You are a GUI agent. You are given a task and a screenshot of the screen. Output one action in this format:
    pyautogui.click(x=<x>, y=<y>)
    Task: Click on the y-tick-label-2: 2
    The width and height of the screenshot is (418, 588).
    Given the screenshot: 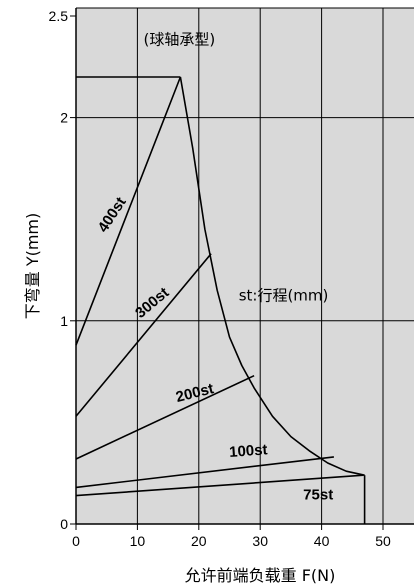 What is the action you would take?
    pyautogui.click(x=64, y=118)
    